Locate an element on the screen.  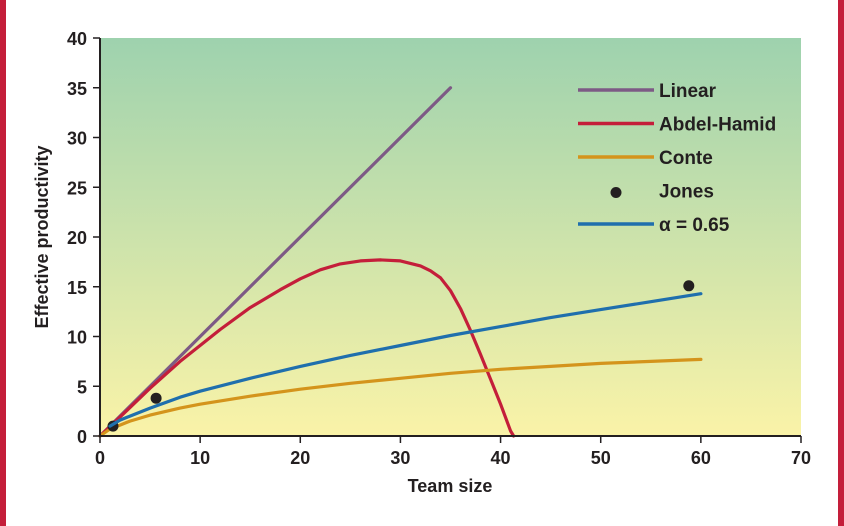
legend-label-0-65: α = 0.65 is located at coordinates (694, 225).